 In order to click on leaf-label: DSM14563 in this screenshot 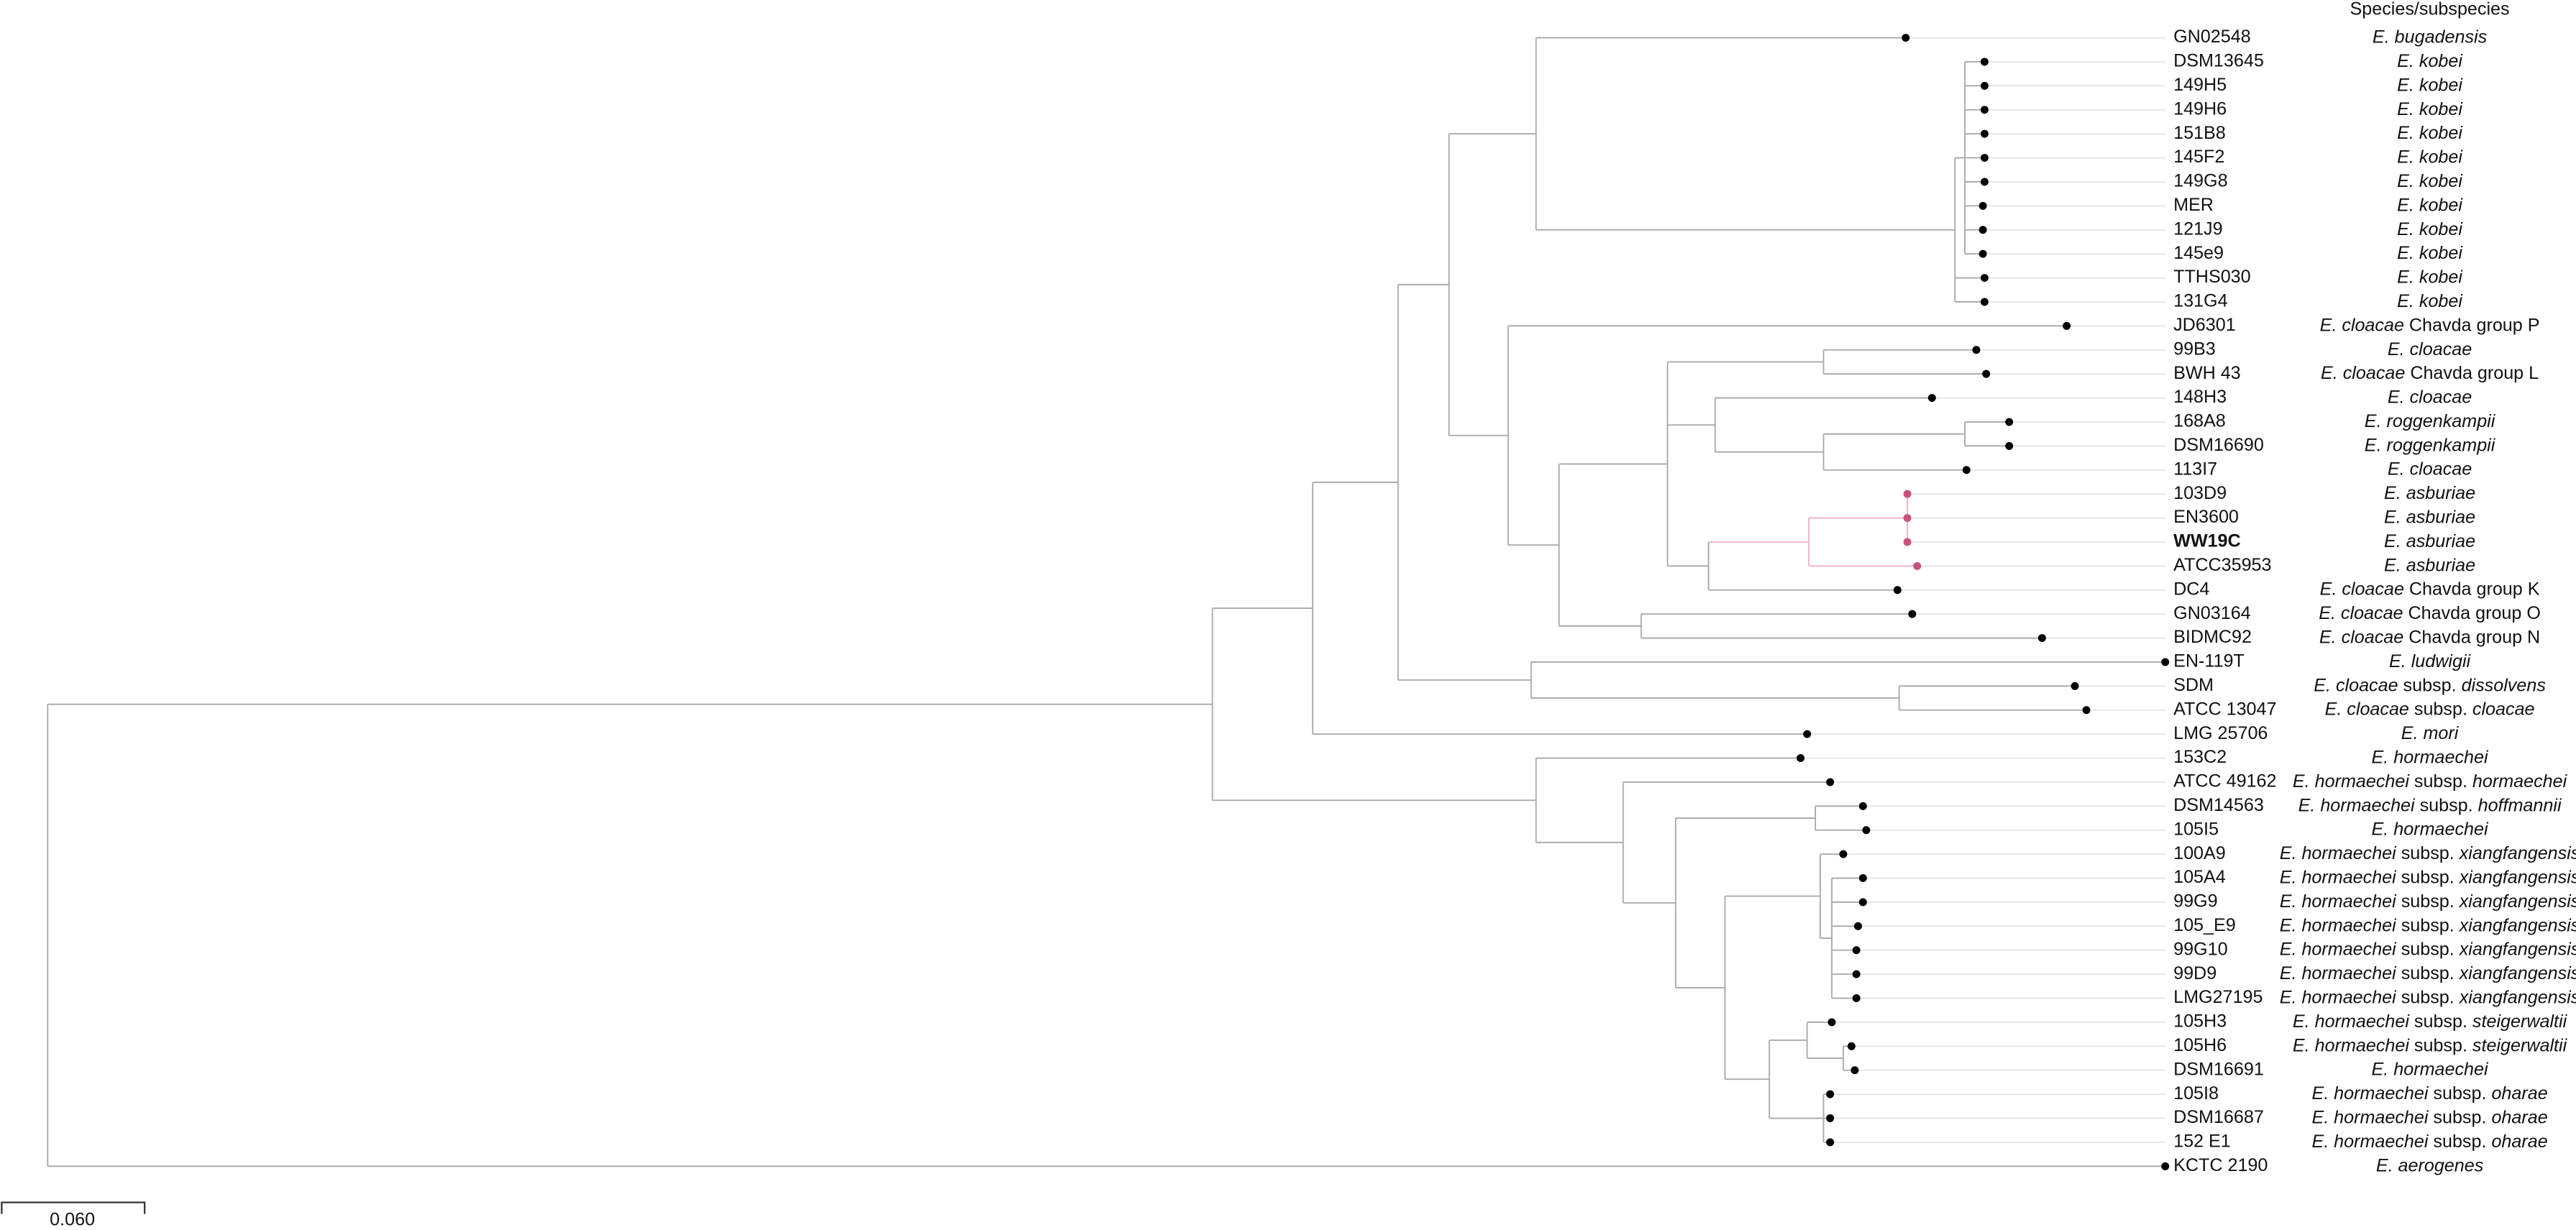, I will do `click(2218, 805)`.